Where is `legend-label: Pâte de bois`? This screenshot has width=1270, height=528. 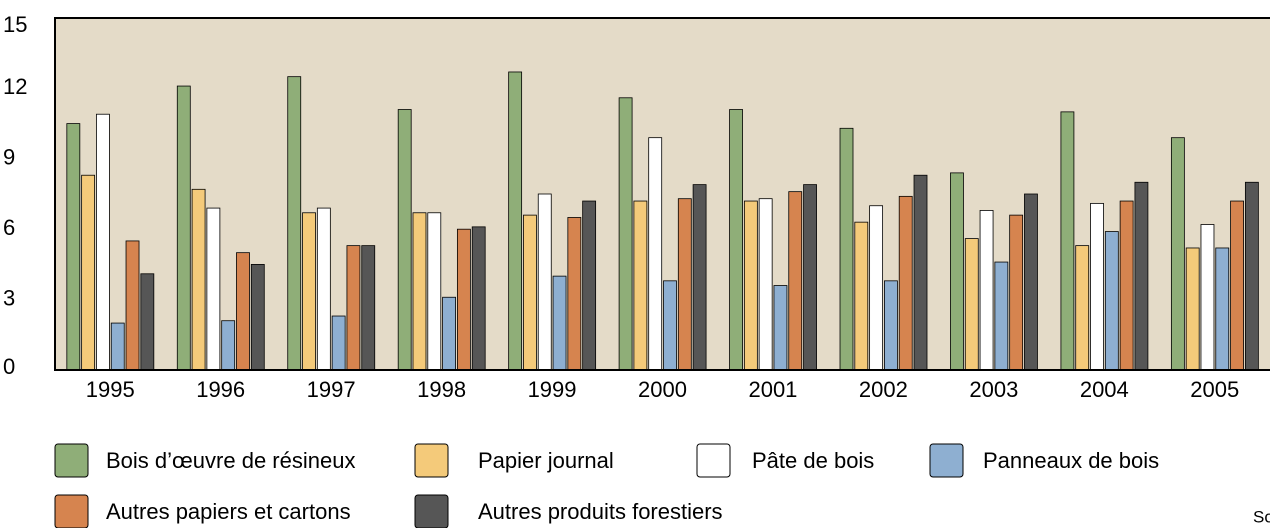 legend-label: Pâte de bois is located at coordinates (813, 460).